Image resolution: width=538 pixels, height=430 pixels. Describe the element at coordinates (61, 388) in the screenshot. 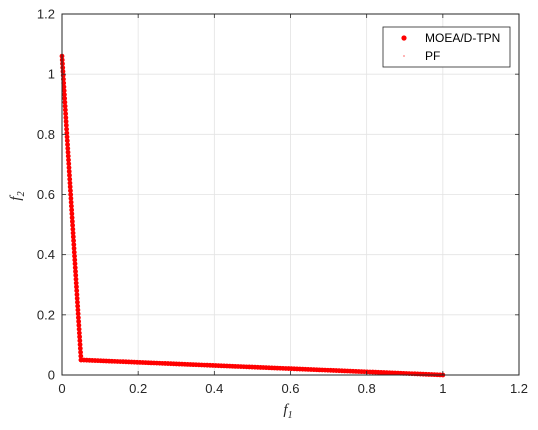

I see `x-tick-label: 0` at that location.